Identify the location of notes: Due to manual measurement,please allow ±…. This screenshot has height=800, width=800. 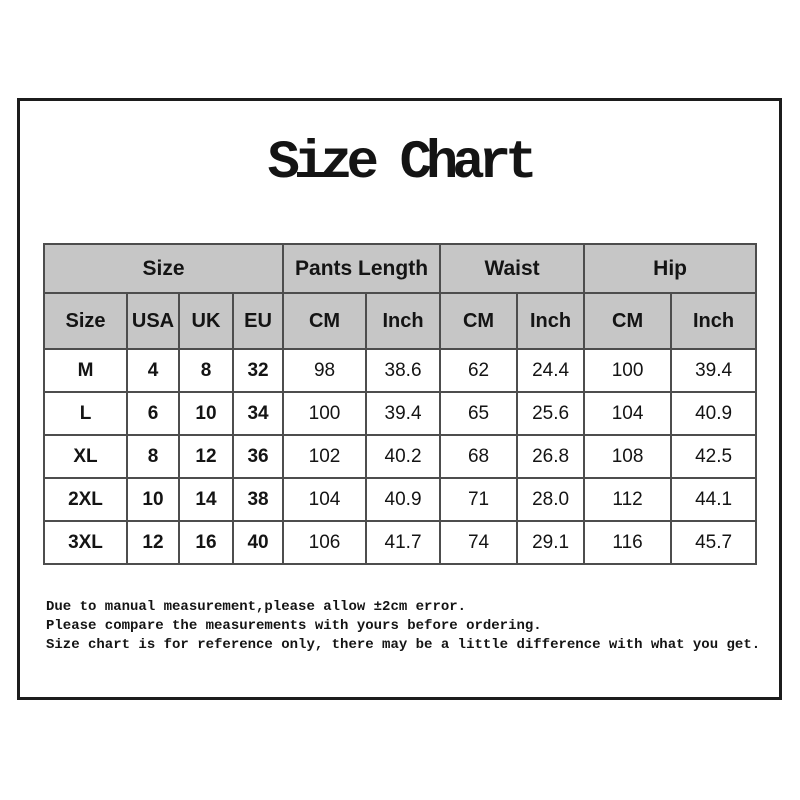
(409, 626).